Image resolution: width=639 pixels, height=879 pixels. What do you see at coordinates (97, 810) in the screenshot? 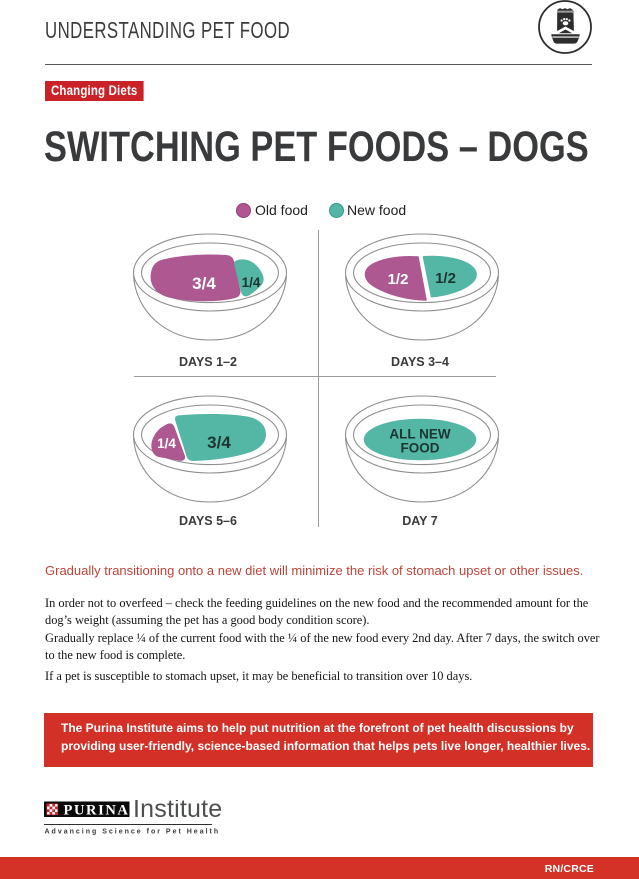
I see `svg-text: PURINA` at bounding box center [97, 810].